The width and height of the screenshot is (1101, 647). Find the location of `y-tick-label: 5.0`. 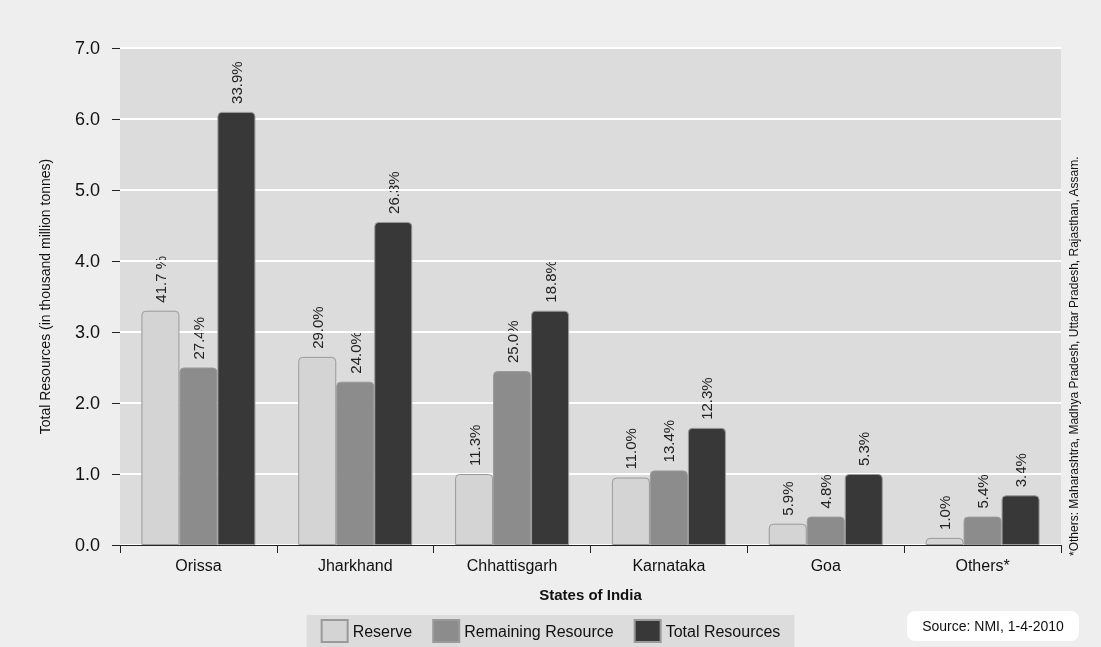

y-tick-label: 5.0 is located at coordinates (87, 190).